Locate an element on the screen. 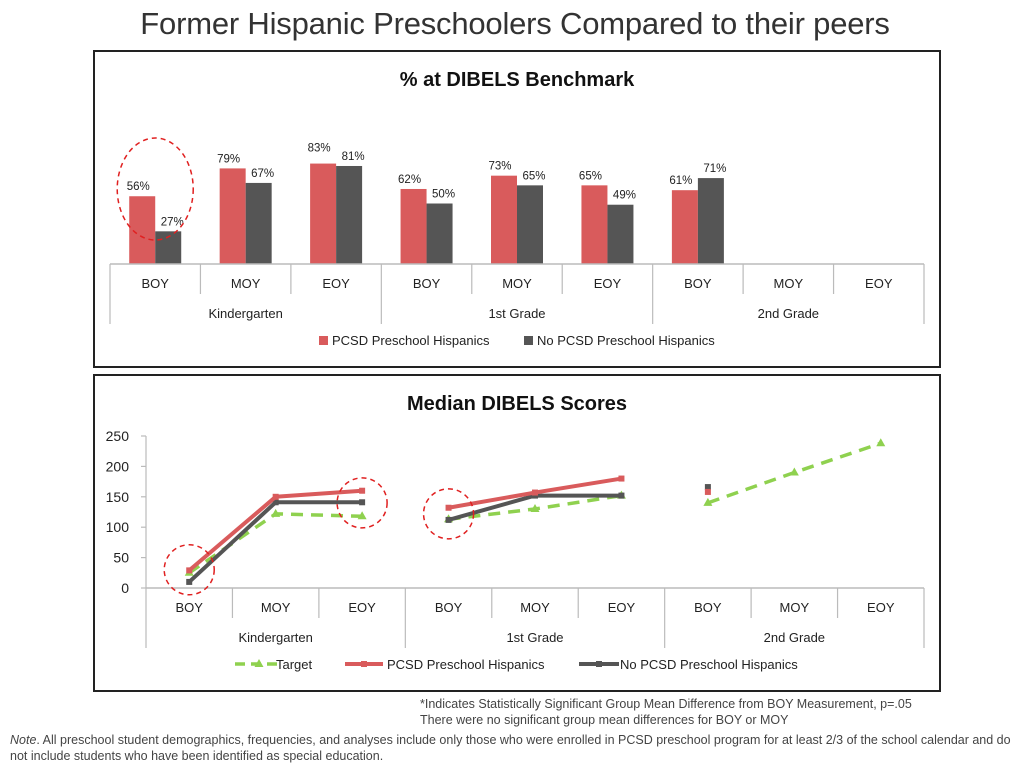 Image resolution: width=1024 pixels, height=768 pixels. data-label: 67% is located at coordinates (262, 174).